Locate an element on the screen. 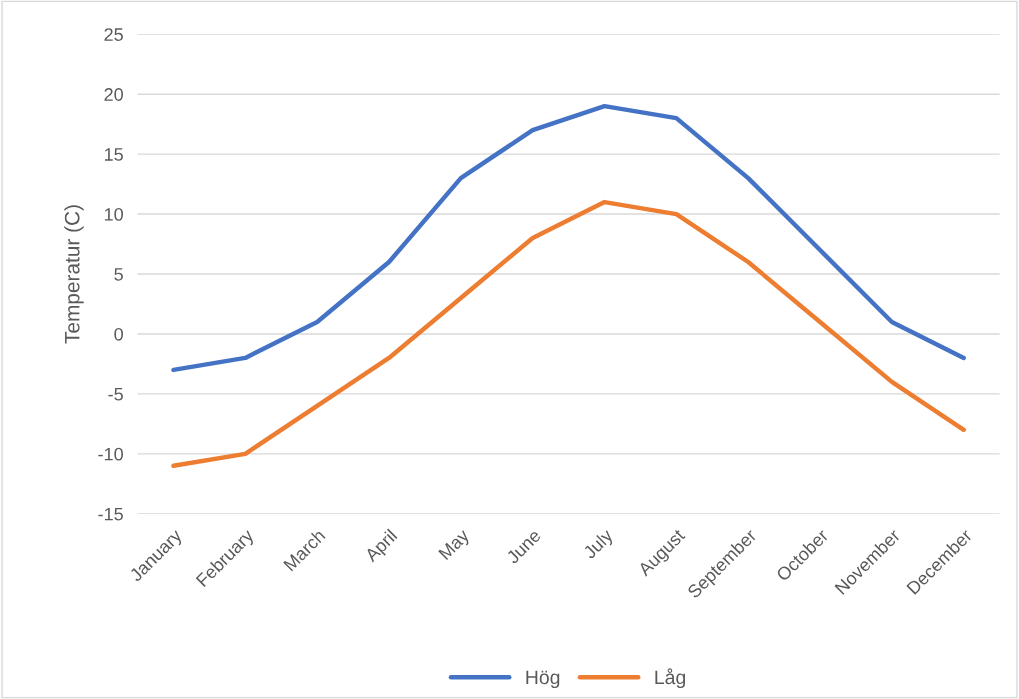  y-axis-title: Temperatur (C) is located at coordinates (74, 274).